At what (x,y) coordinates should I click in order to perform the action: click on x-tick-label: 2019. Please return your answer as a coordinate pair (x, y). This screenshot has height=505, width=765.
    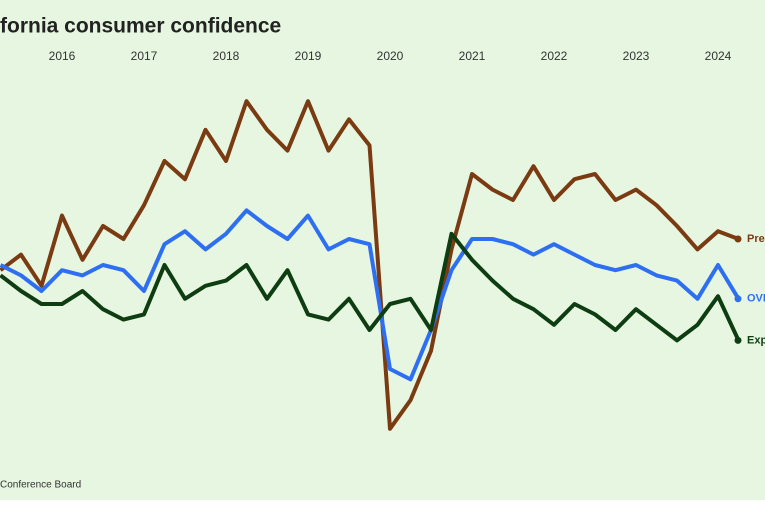
    Looking at the image, I should click on (308, 56).